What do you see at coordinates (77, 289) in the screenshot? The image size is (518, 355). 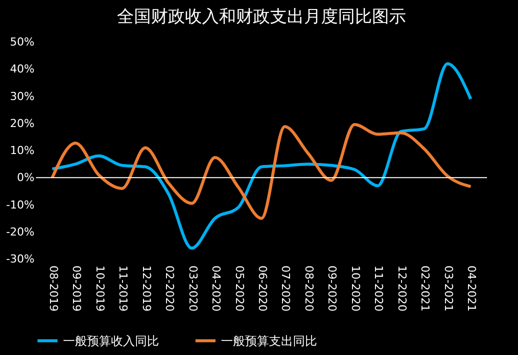 I see `x-tick-label: 09-2019` at bounding box center [77, 289].